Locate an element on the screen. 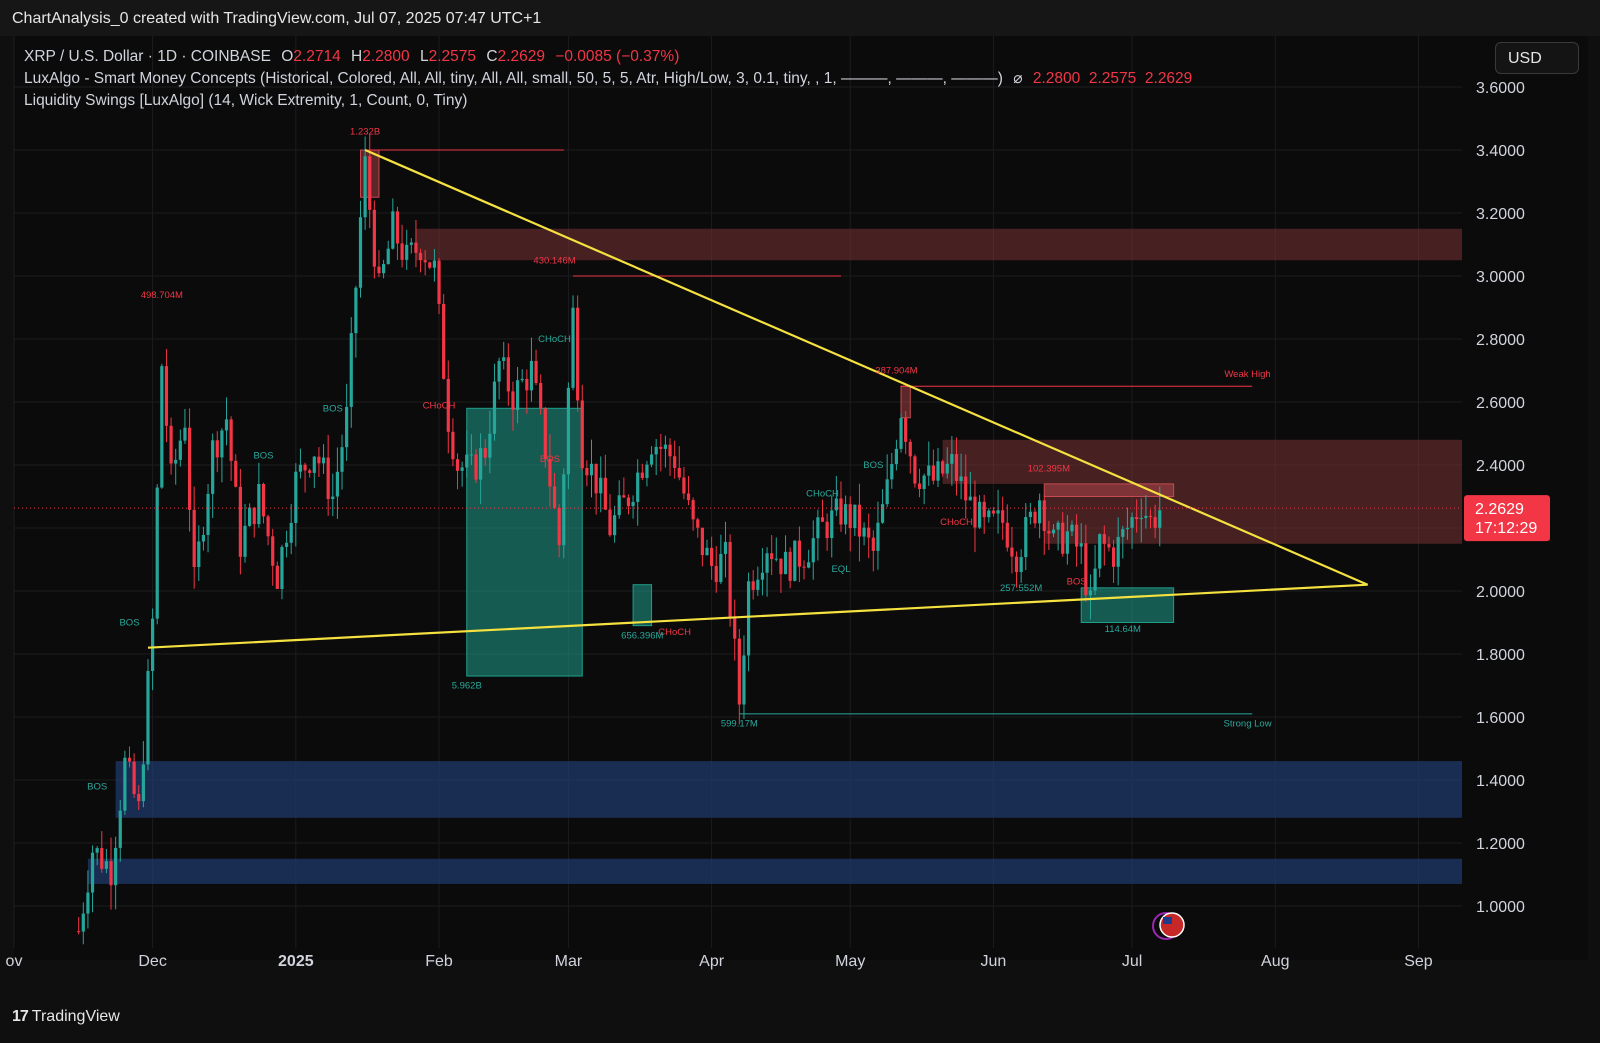  ohlc-open-label: O is located at coordinates (287, 56).